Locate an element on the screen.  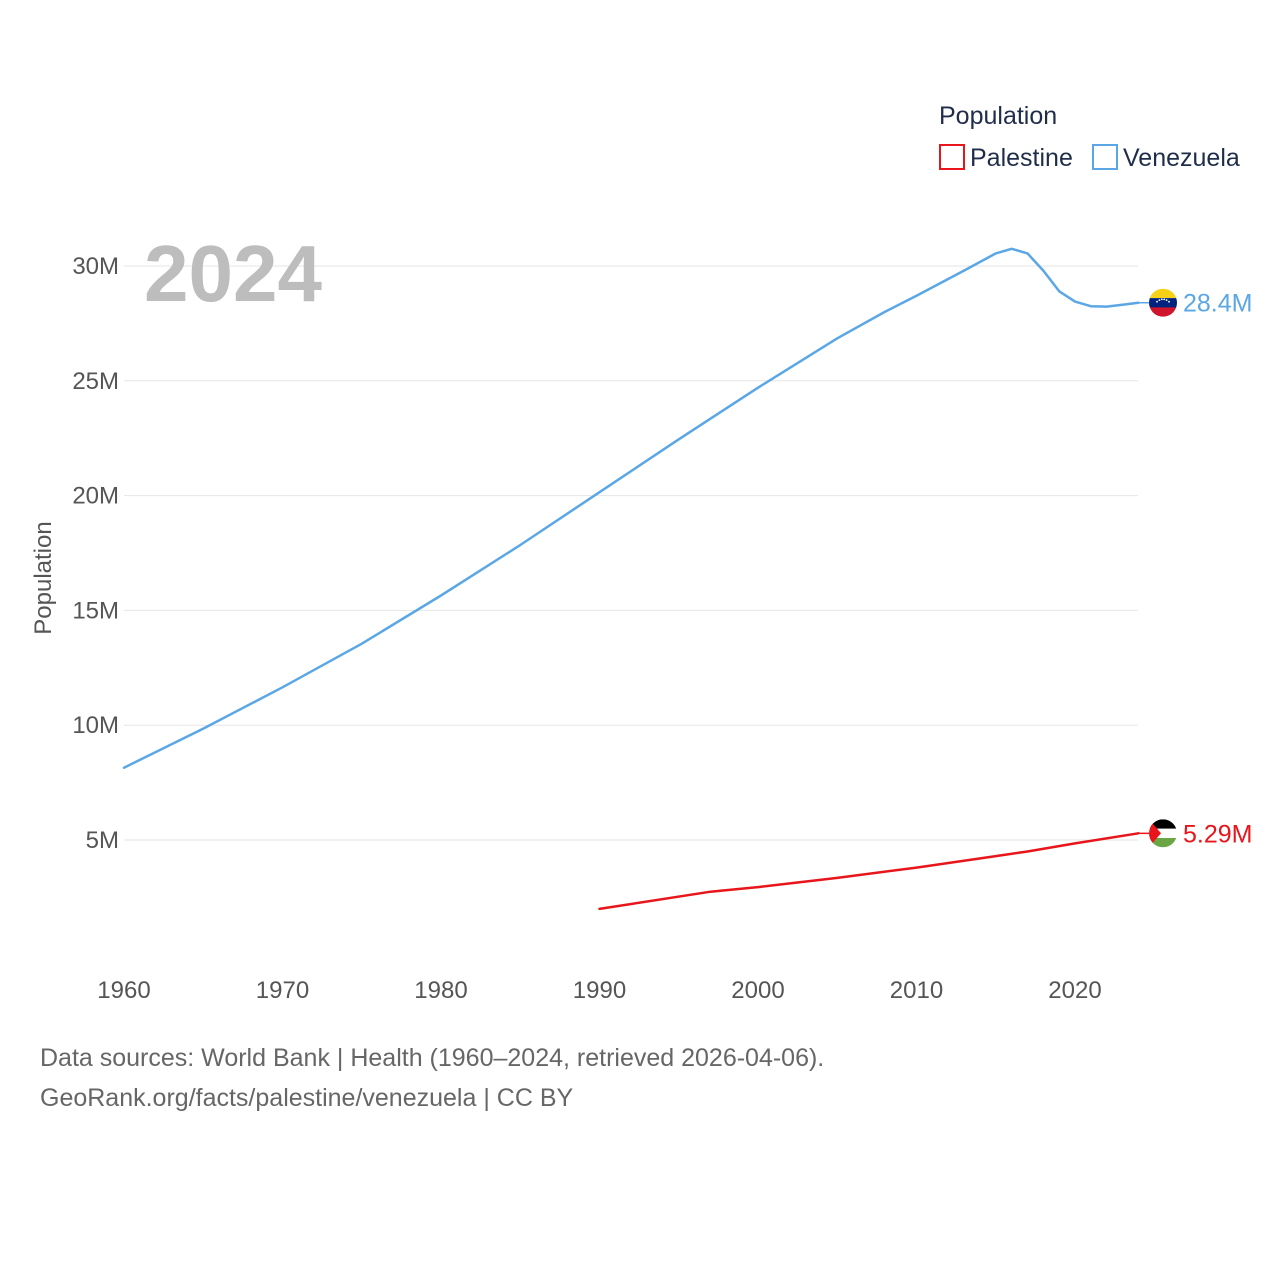
x-tick-label: 2010 is located at coordinates (916, 990).